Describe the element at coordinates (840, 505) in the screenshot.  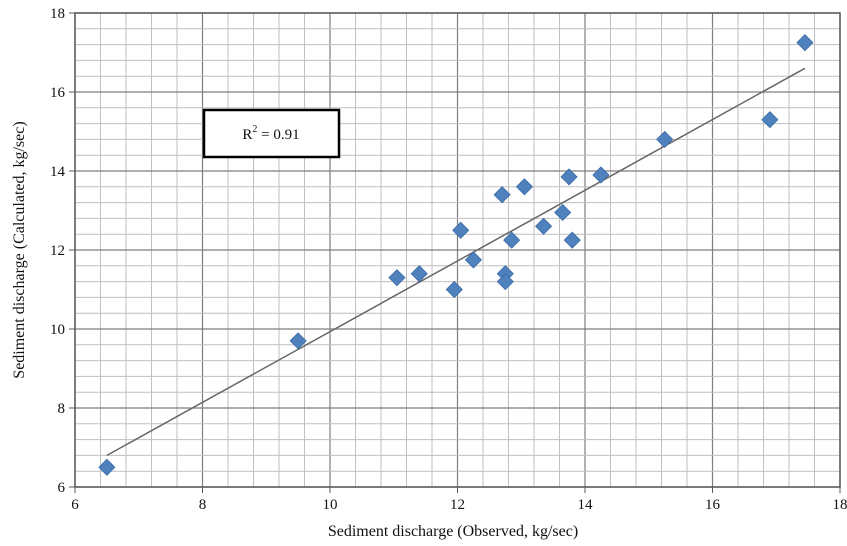
I see `x-tick-label: 18` at that location.